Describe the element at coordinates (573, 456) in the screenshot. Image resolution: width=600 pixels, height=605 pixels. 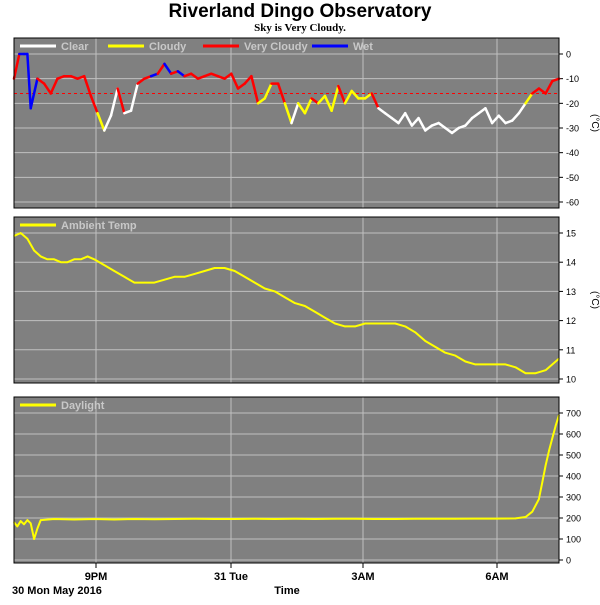
I see `daylight-ytick-label-2: 500` at that location.